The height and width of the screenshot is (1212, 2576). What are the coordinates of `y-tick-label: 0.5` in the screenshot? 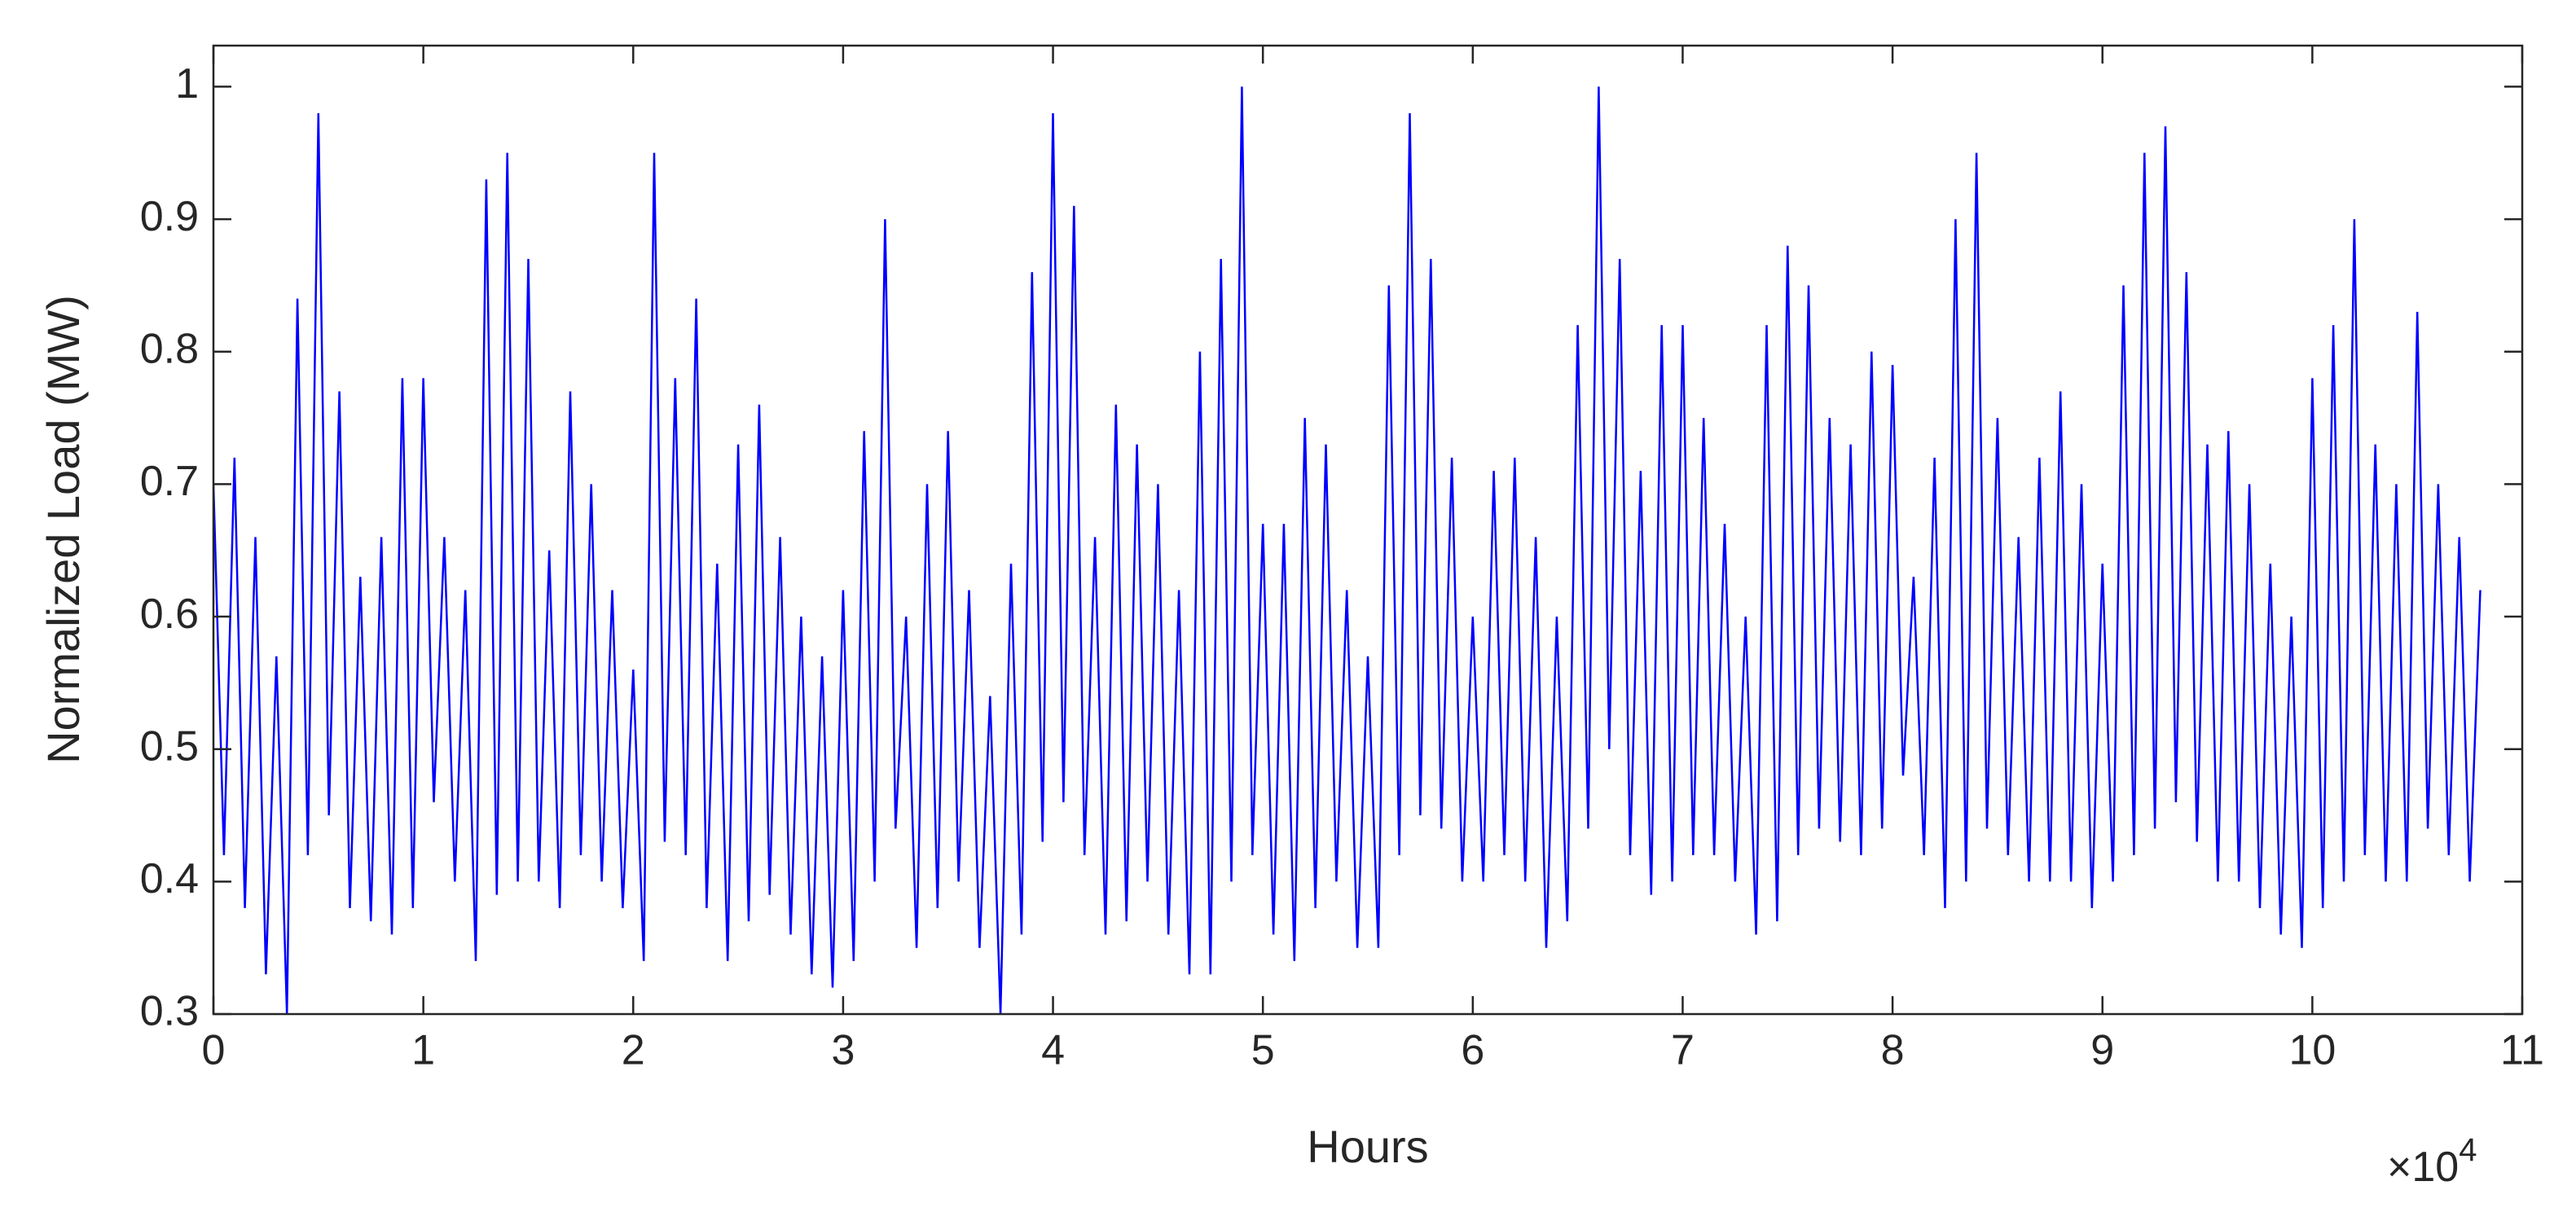 It's located at (169, 746).